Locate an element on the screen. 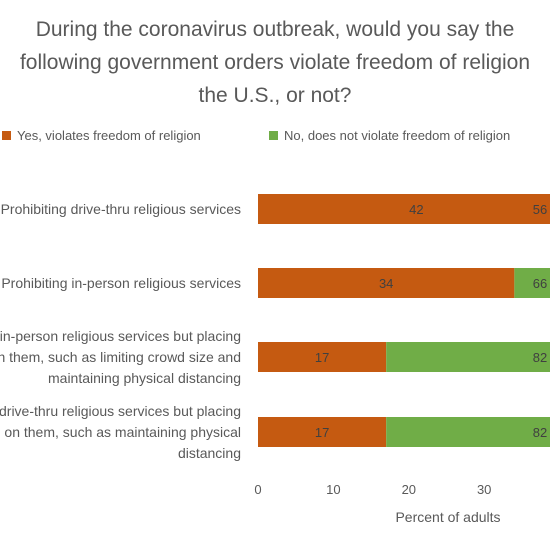 This screenshot has height=550, width=550. category-label-2-line-1: Prohibiting in-person religious services is located at coordinates (121, 283).